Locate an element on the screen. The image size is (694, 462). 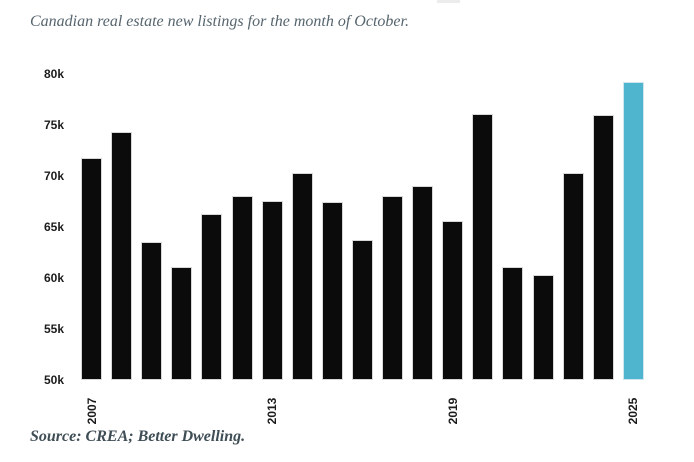
bar-2007 is located at coordinates (91, 269).